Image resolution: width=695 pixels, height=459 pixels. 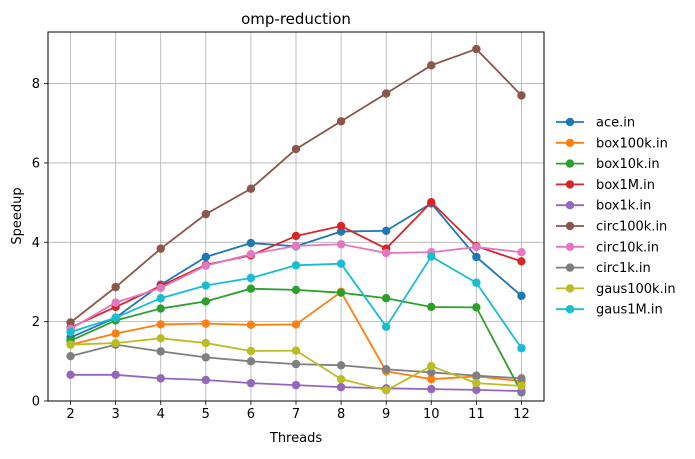 I want to click on y-tick-label: 6, so click(x=36, y=163).